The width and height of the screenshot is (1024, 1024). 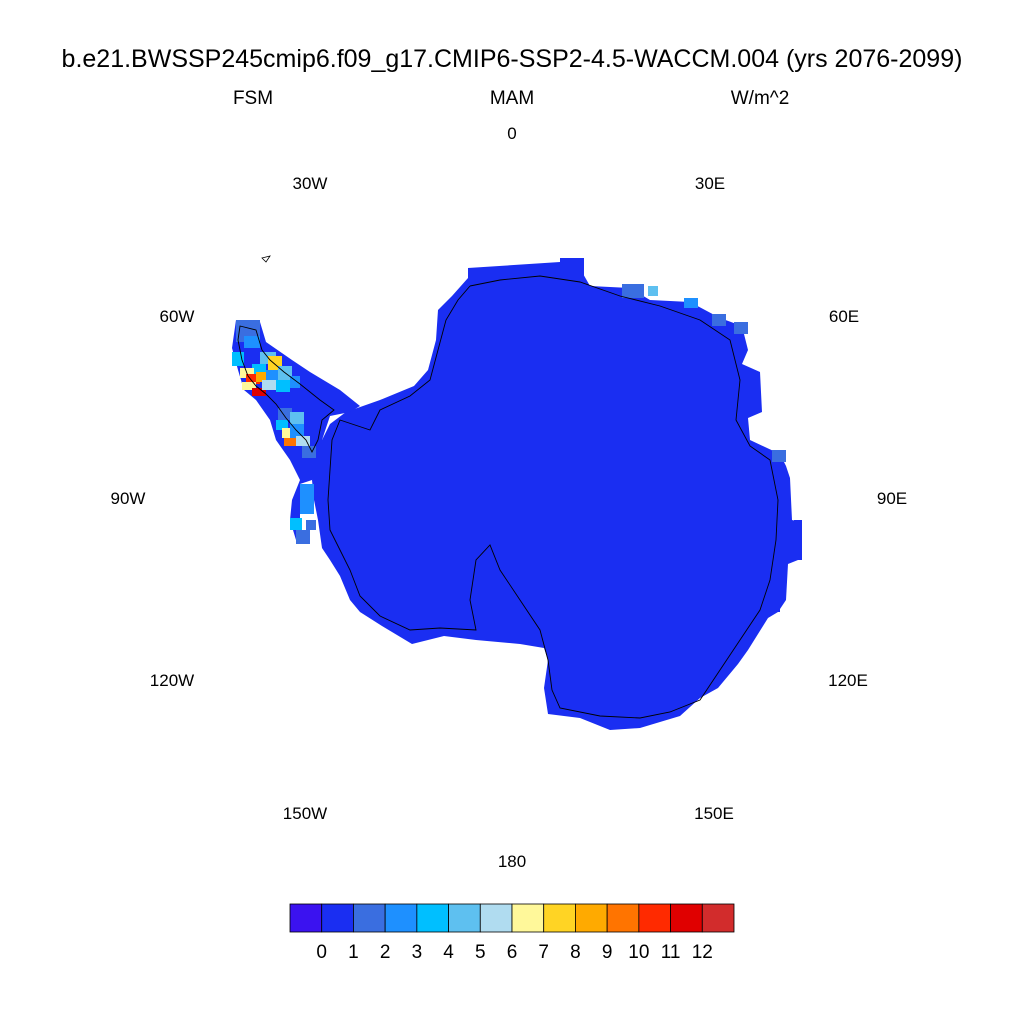 I want to click on lon-label-60e: 60E, so click(x=844, y=316).